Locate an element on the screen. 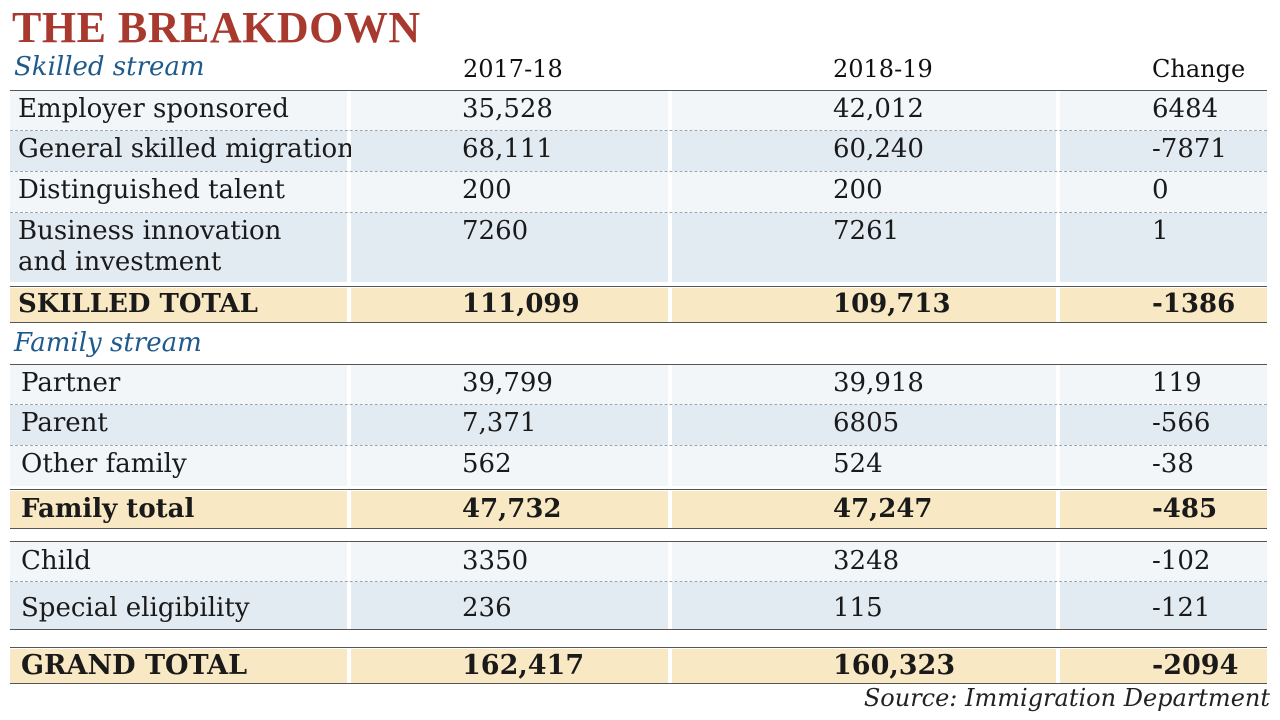 This screenshot has height=720, width=1280. table-row: Other family 562 524 -38 is located at coordinates (638, 466).